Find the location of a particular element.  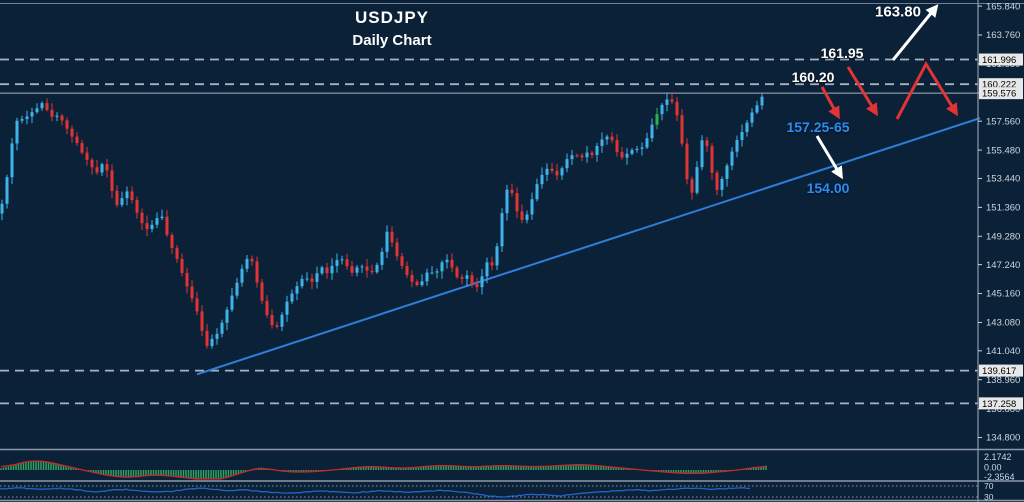

price-tick-label: 138.960 is located at coordinates (1003, 380).